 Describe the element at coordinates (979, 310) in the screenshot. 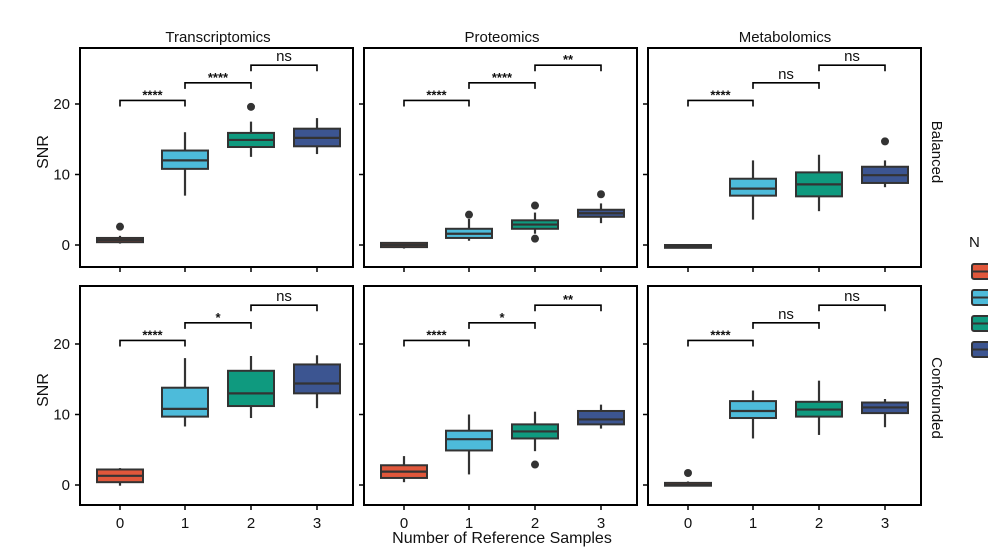

I see `legend` at that location.